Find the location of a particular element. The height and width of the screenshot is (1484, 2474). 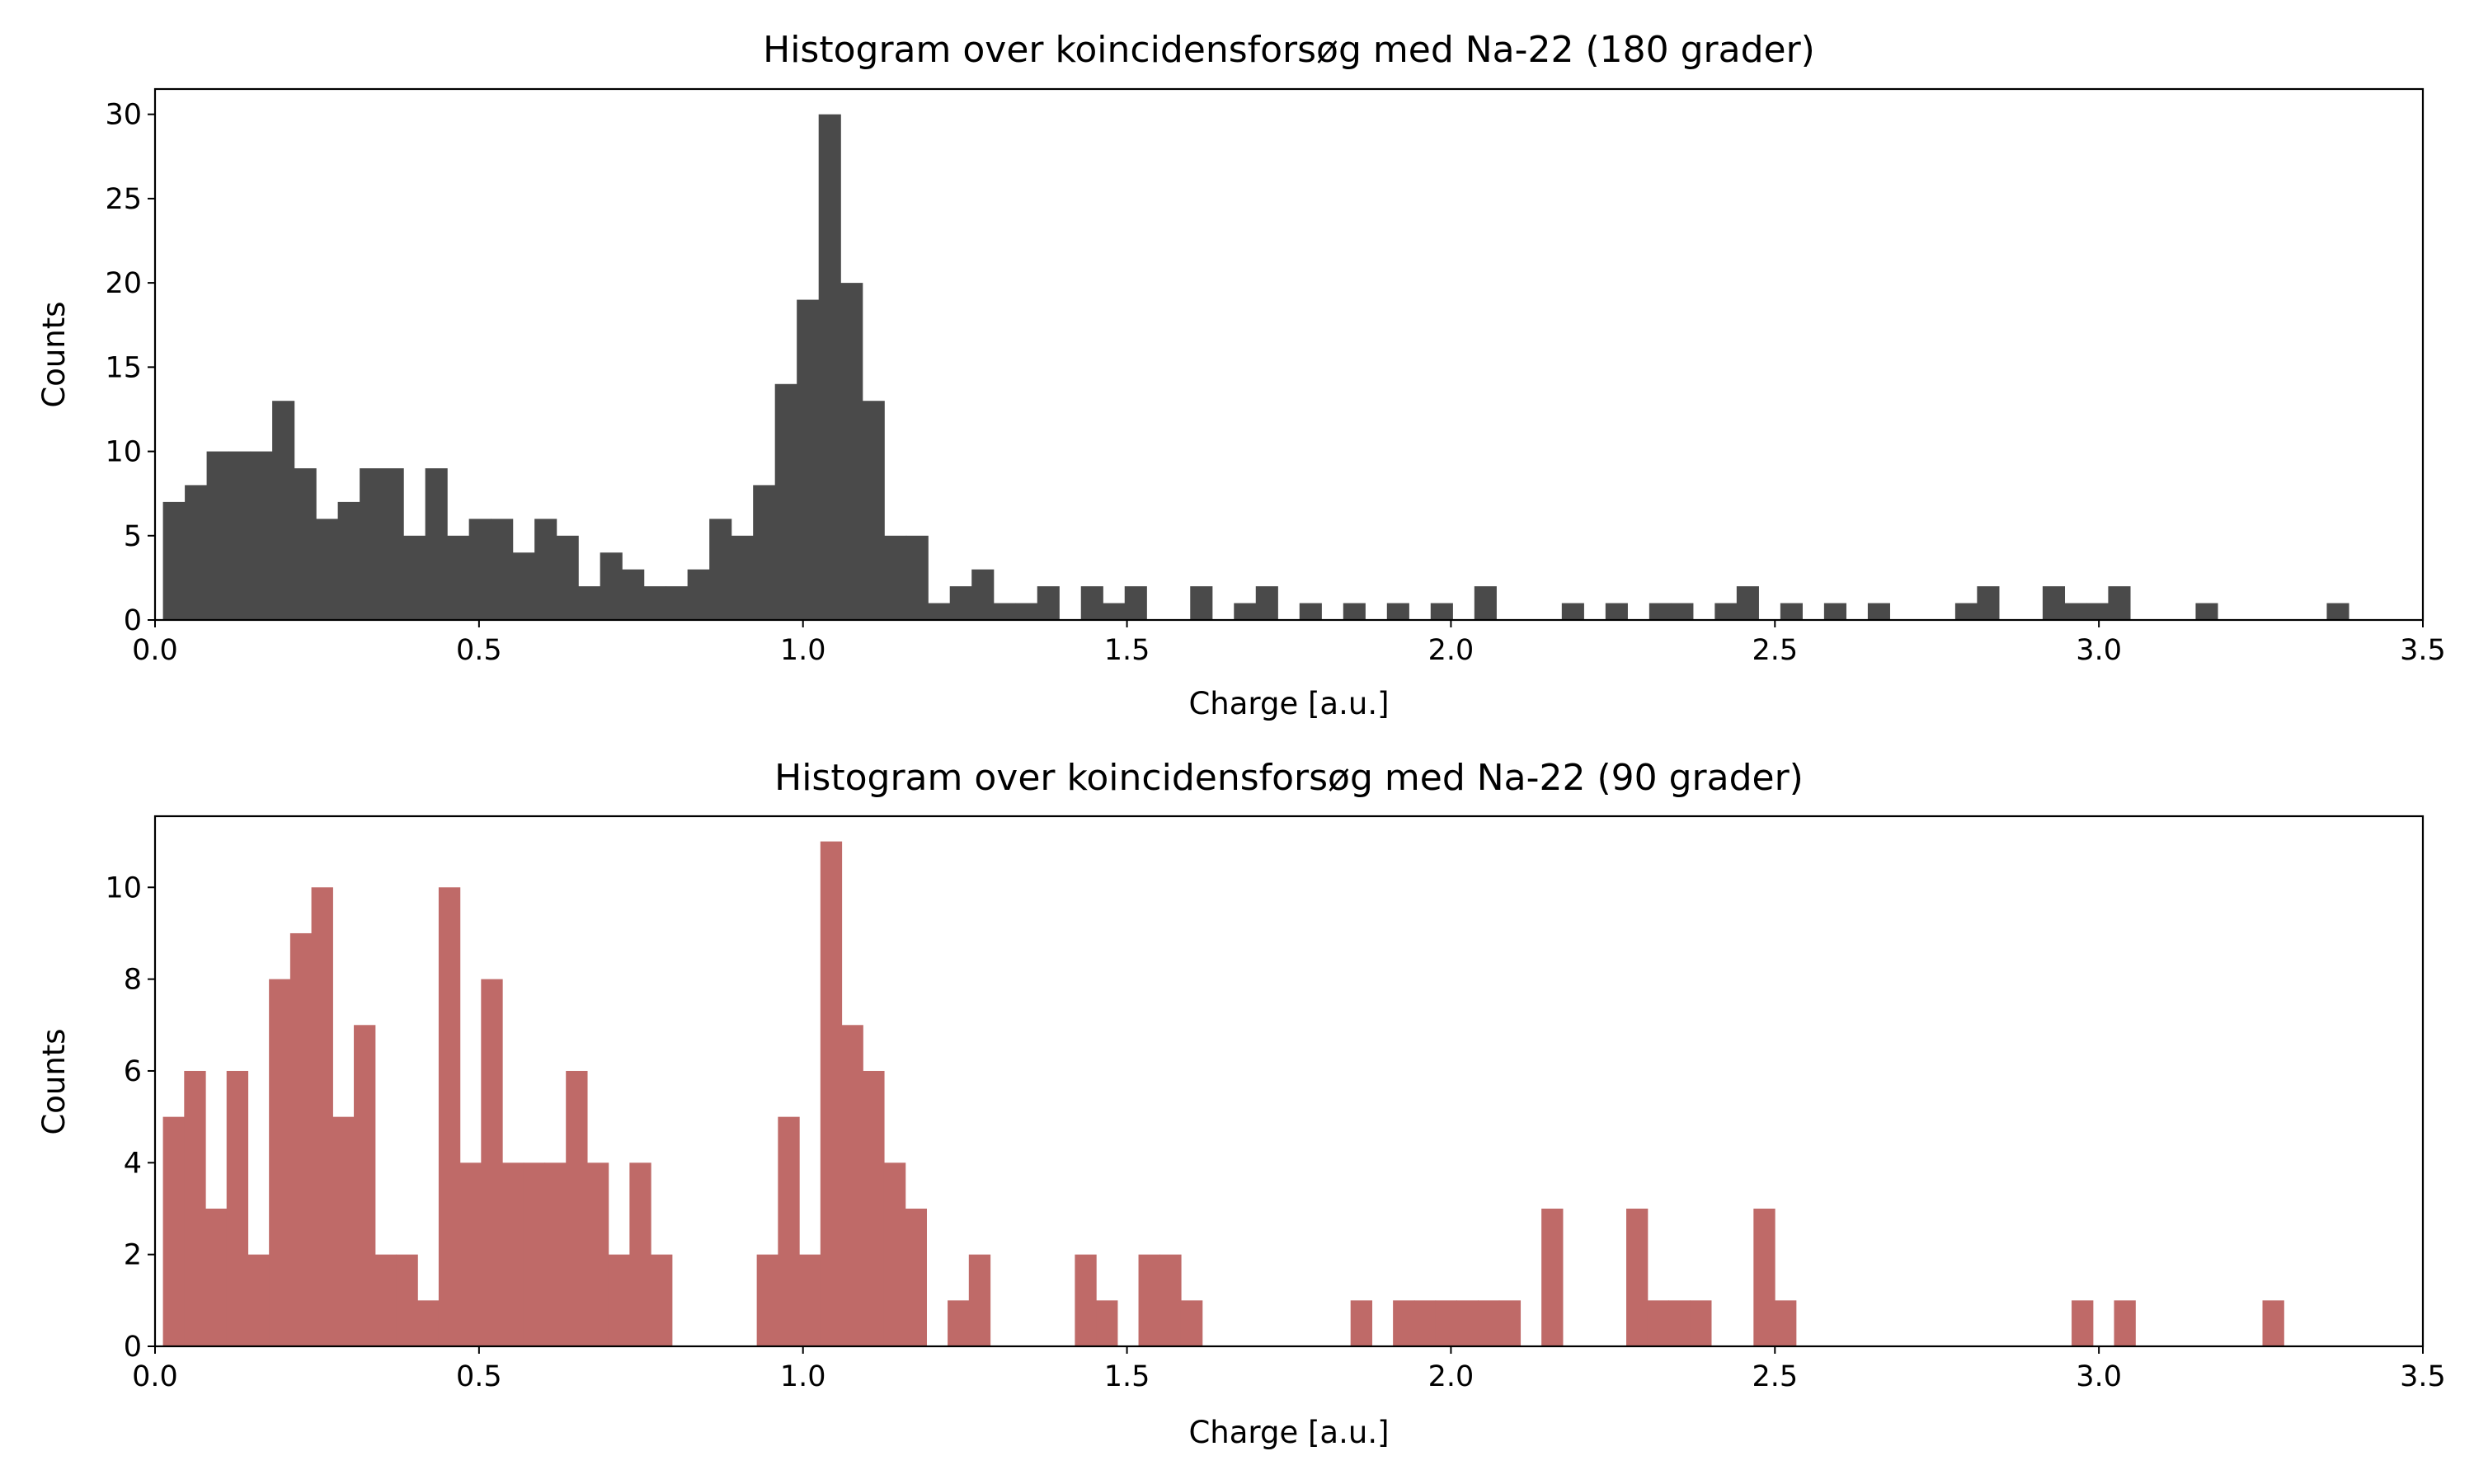

x-tick-label: 3.0 is located at coordinates (2099, 1376).